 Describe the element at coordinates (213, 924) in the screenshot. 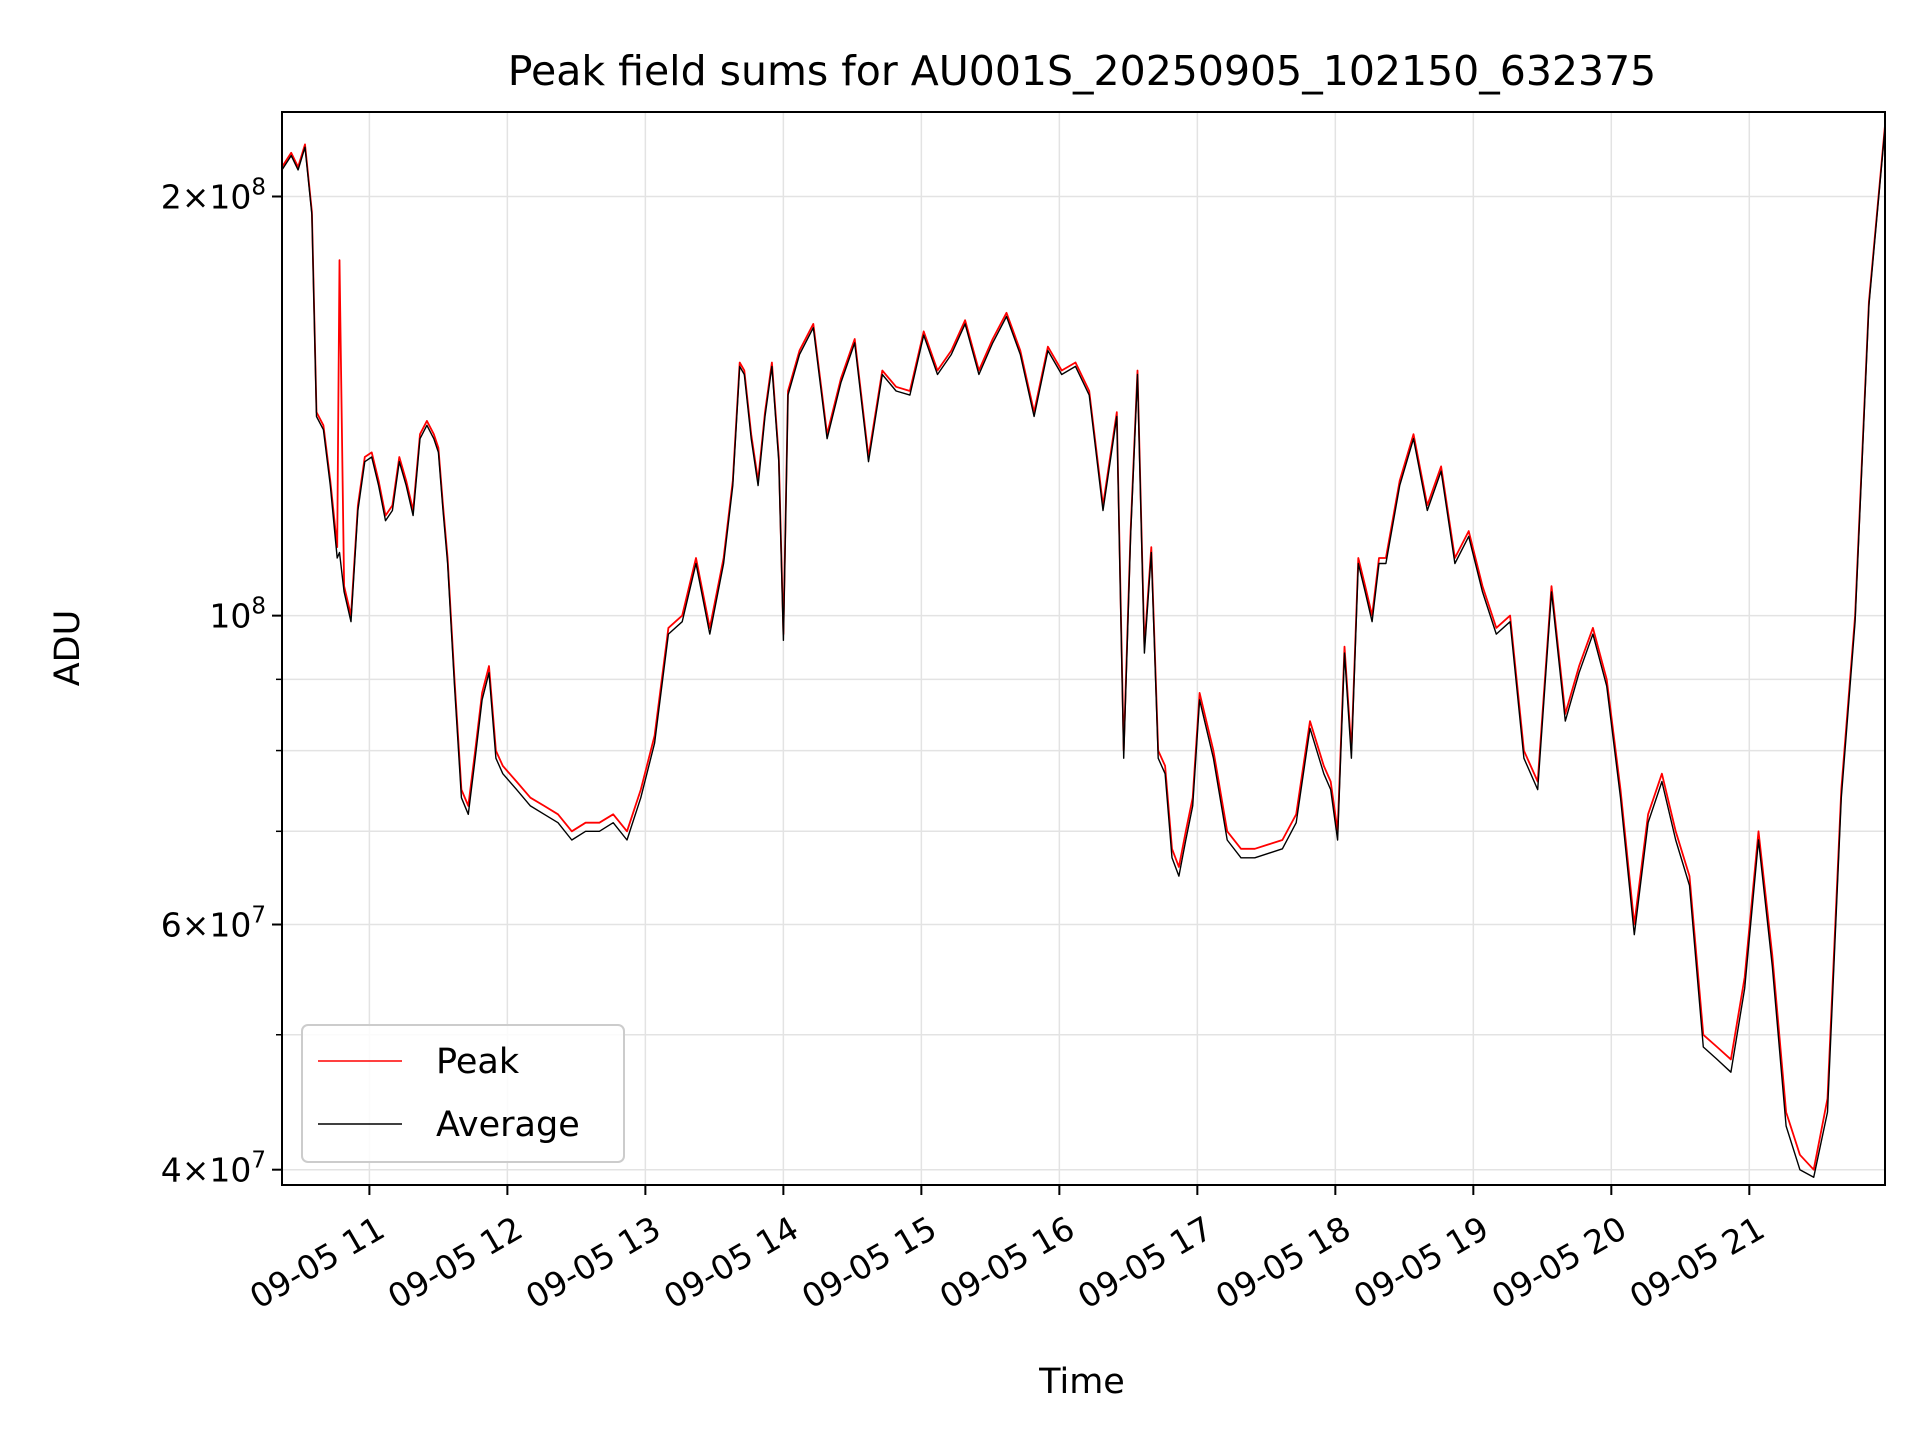

I see `y-tick-label: 6×107` at that location.